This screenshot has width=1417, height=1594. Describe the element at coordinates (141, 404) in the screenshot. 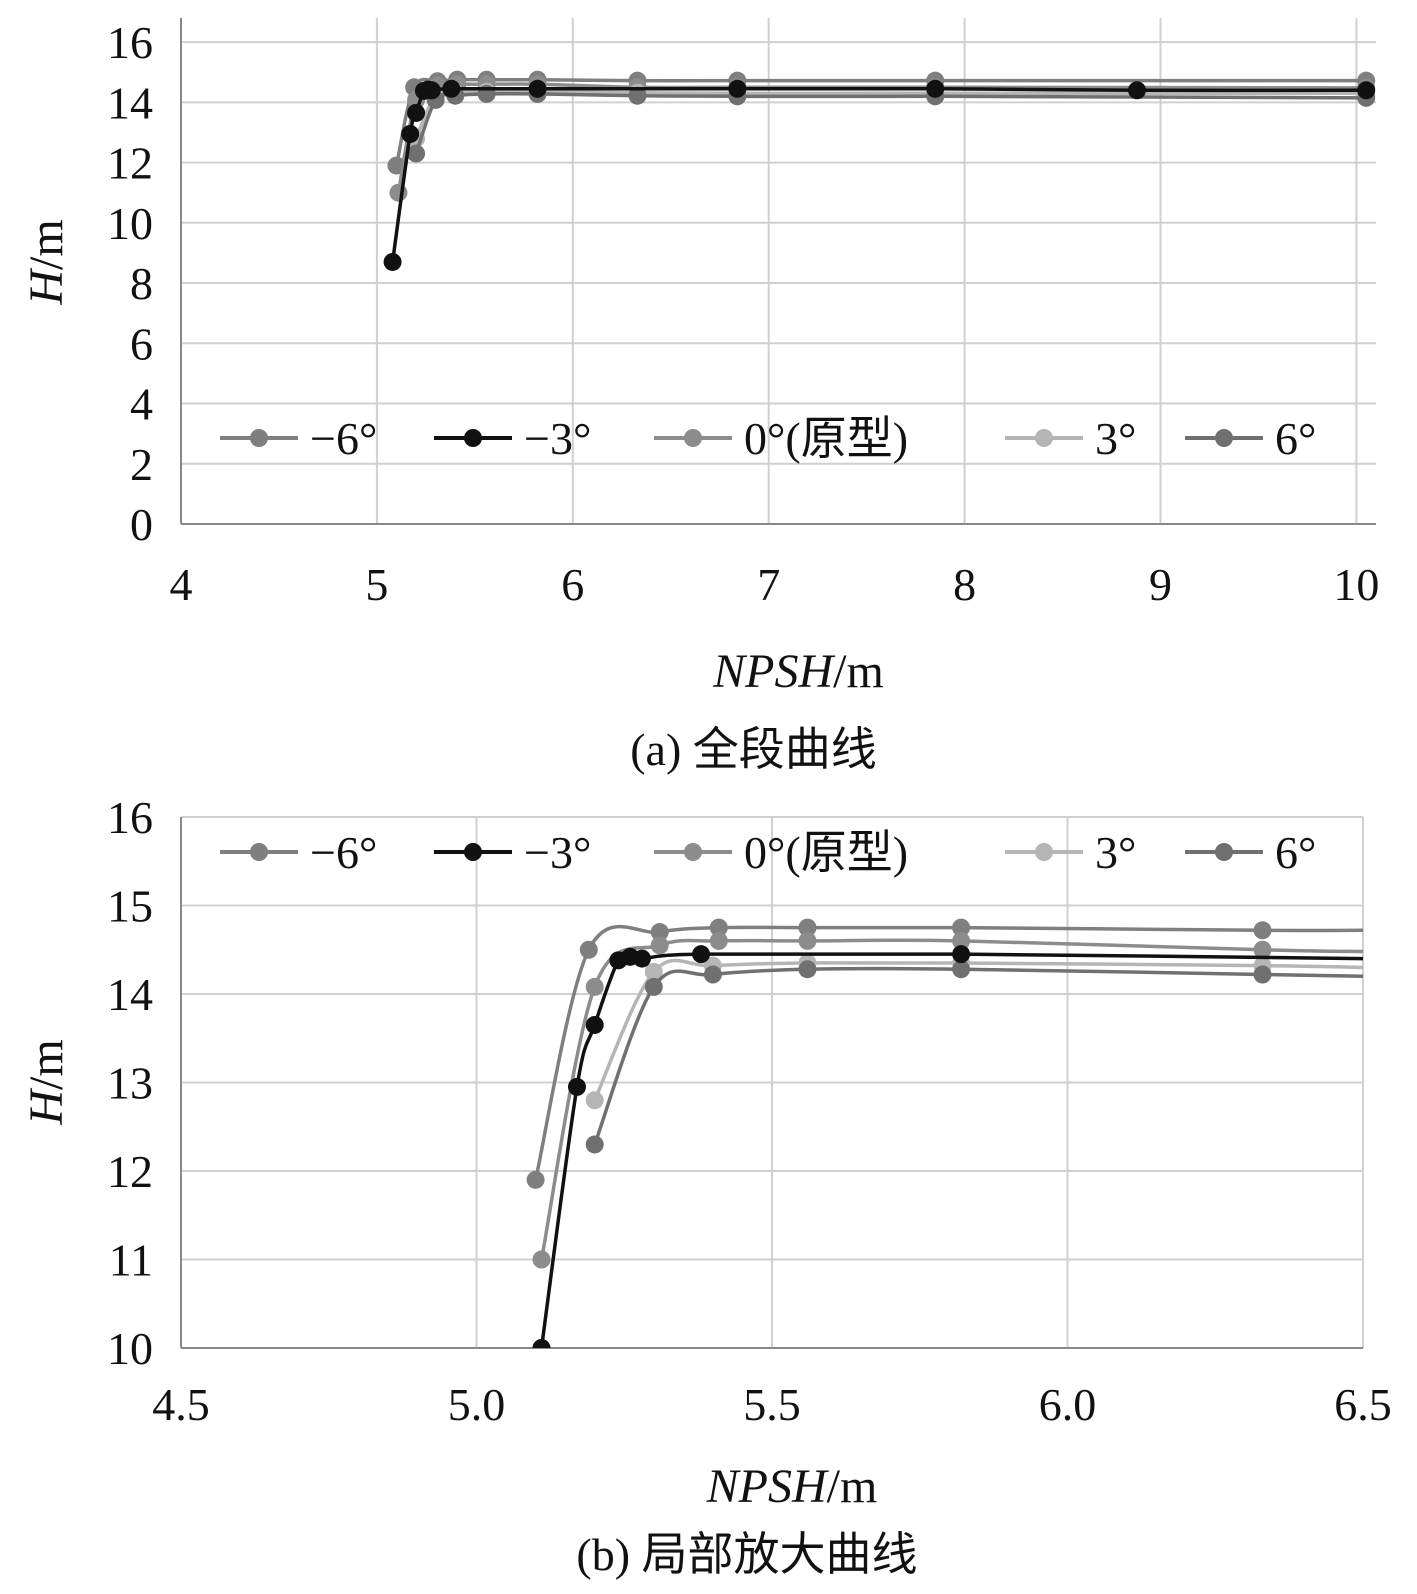

I see `y-tick-label: 4` at that location.